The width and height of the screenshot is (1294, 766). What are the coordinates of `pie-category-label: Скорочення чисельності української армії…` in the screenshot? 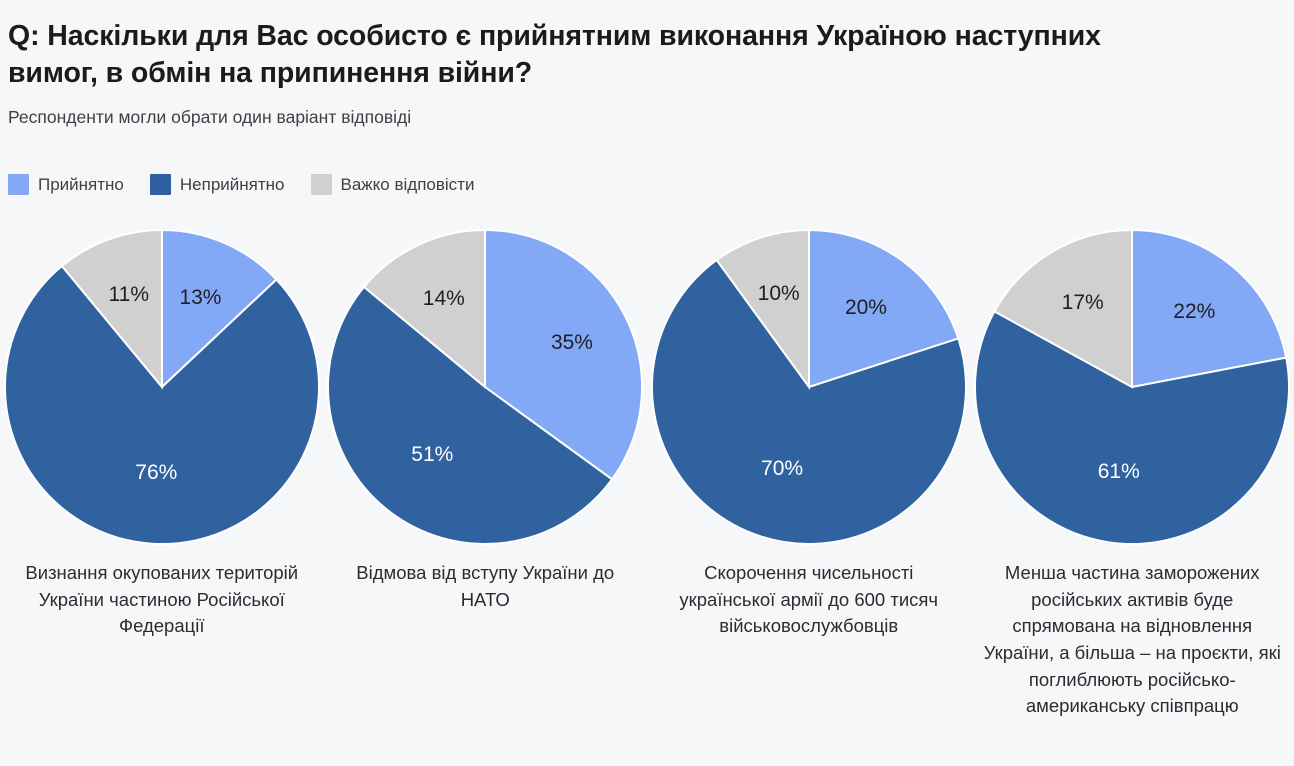 It's located at (809, 599).